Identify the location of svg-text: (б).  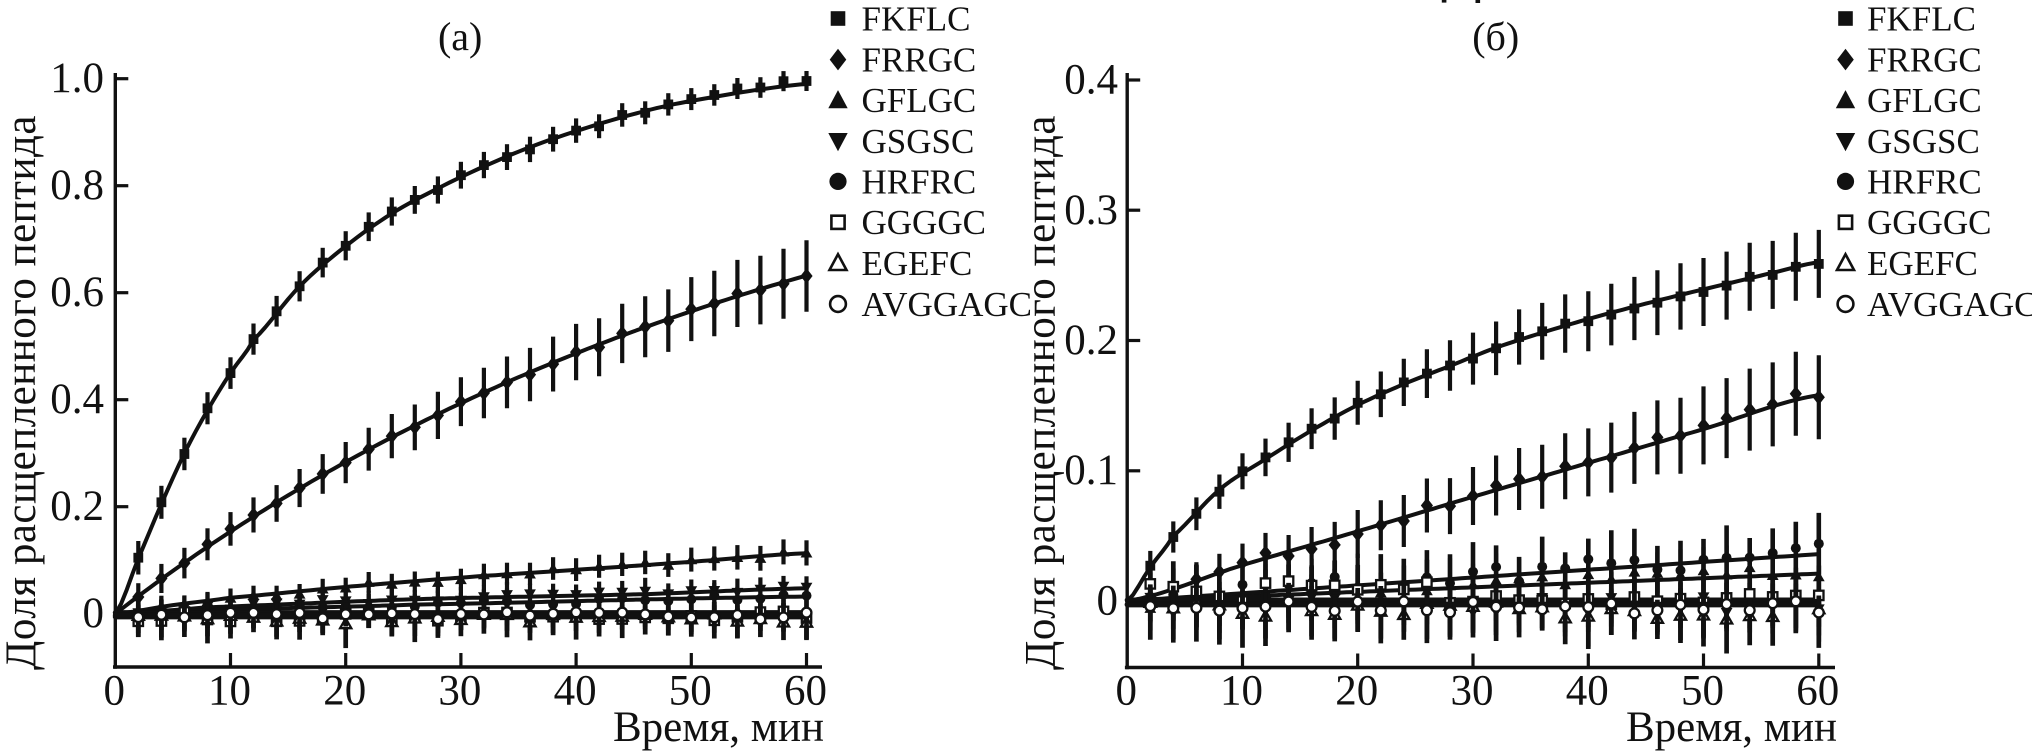
(1495, 36).